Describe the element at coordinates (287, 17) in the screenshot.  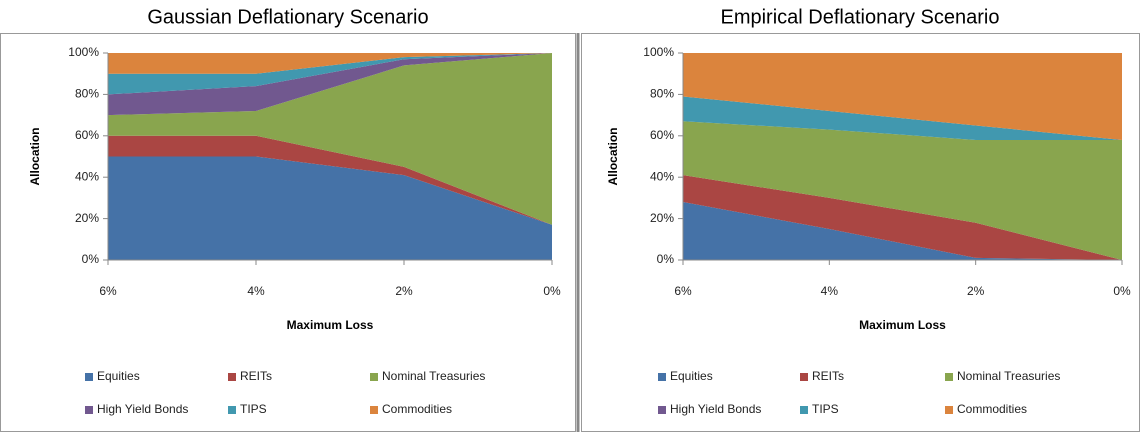
I see `chart-title: Gaussian Deflationary Scenario` at that location.